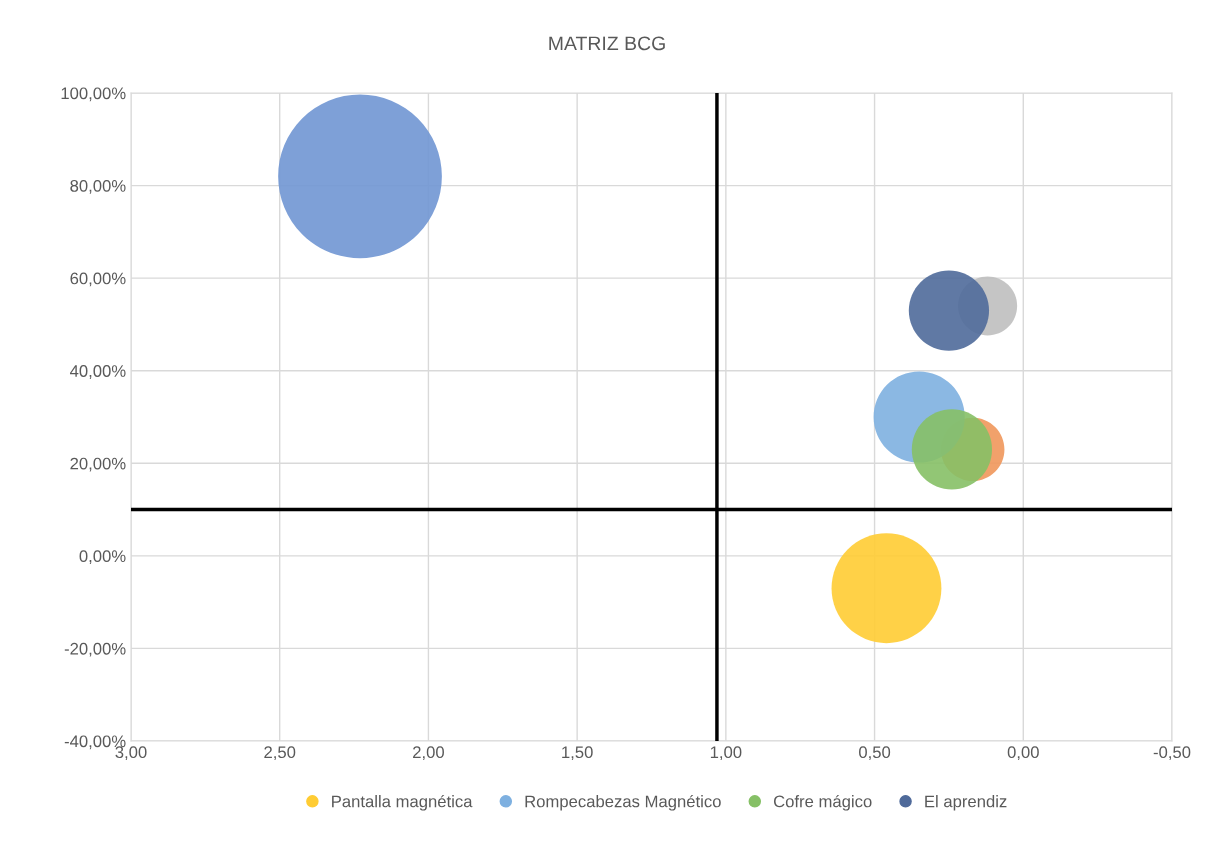 The image size is (1214, 843). Describe the element at coordinates (98, 186) in the screenshot. I see `y-tick-label: 80,00%` at that location.